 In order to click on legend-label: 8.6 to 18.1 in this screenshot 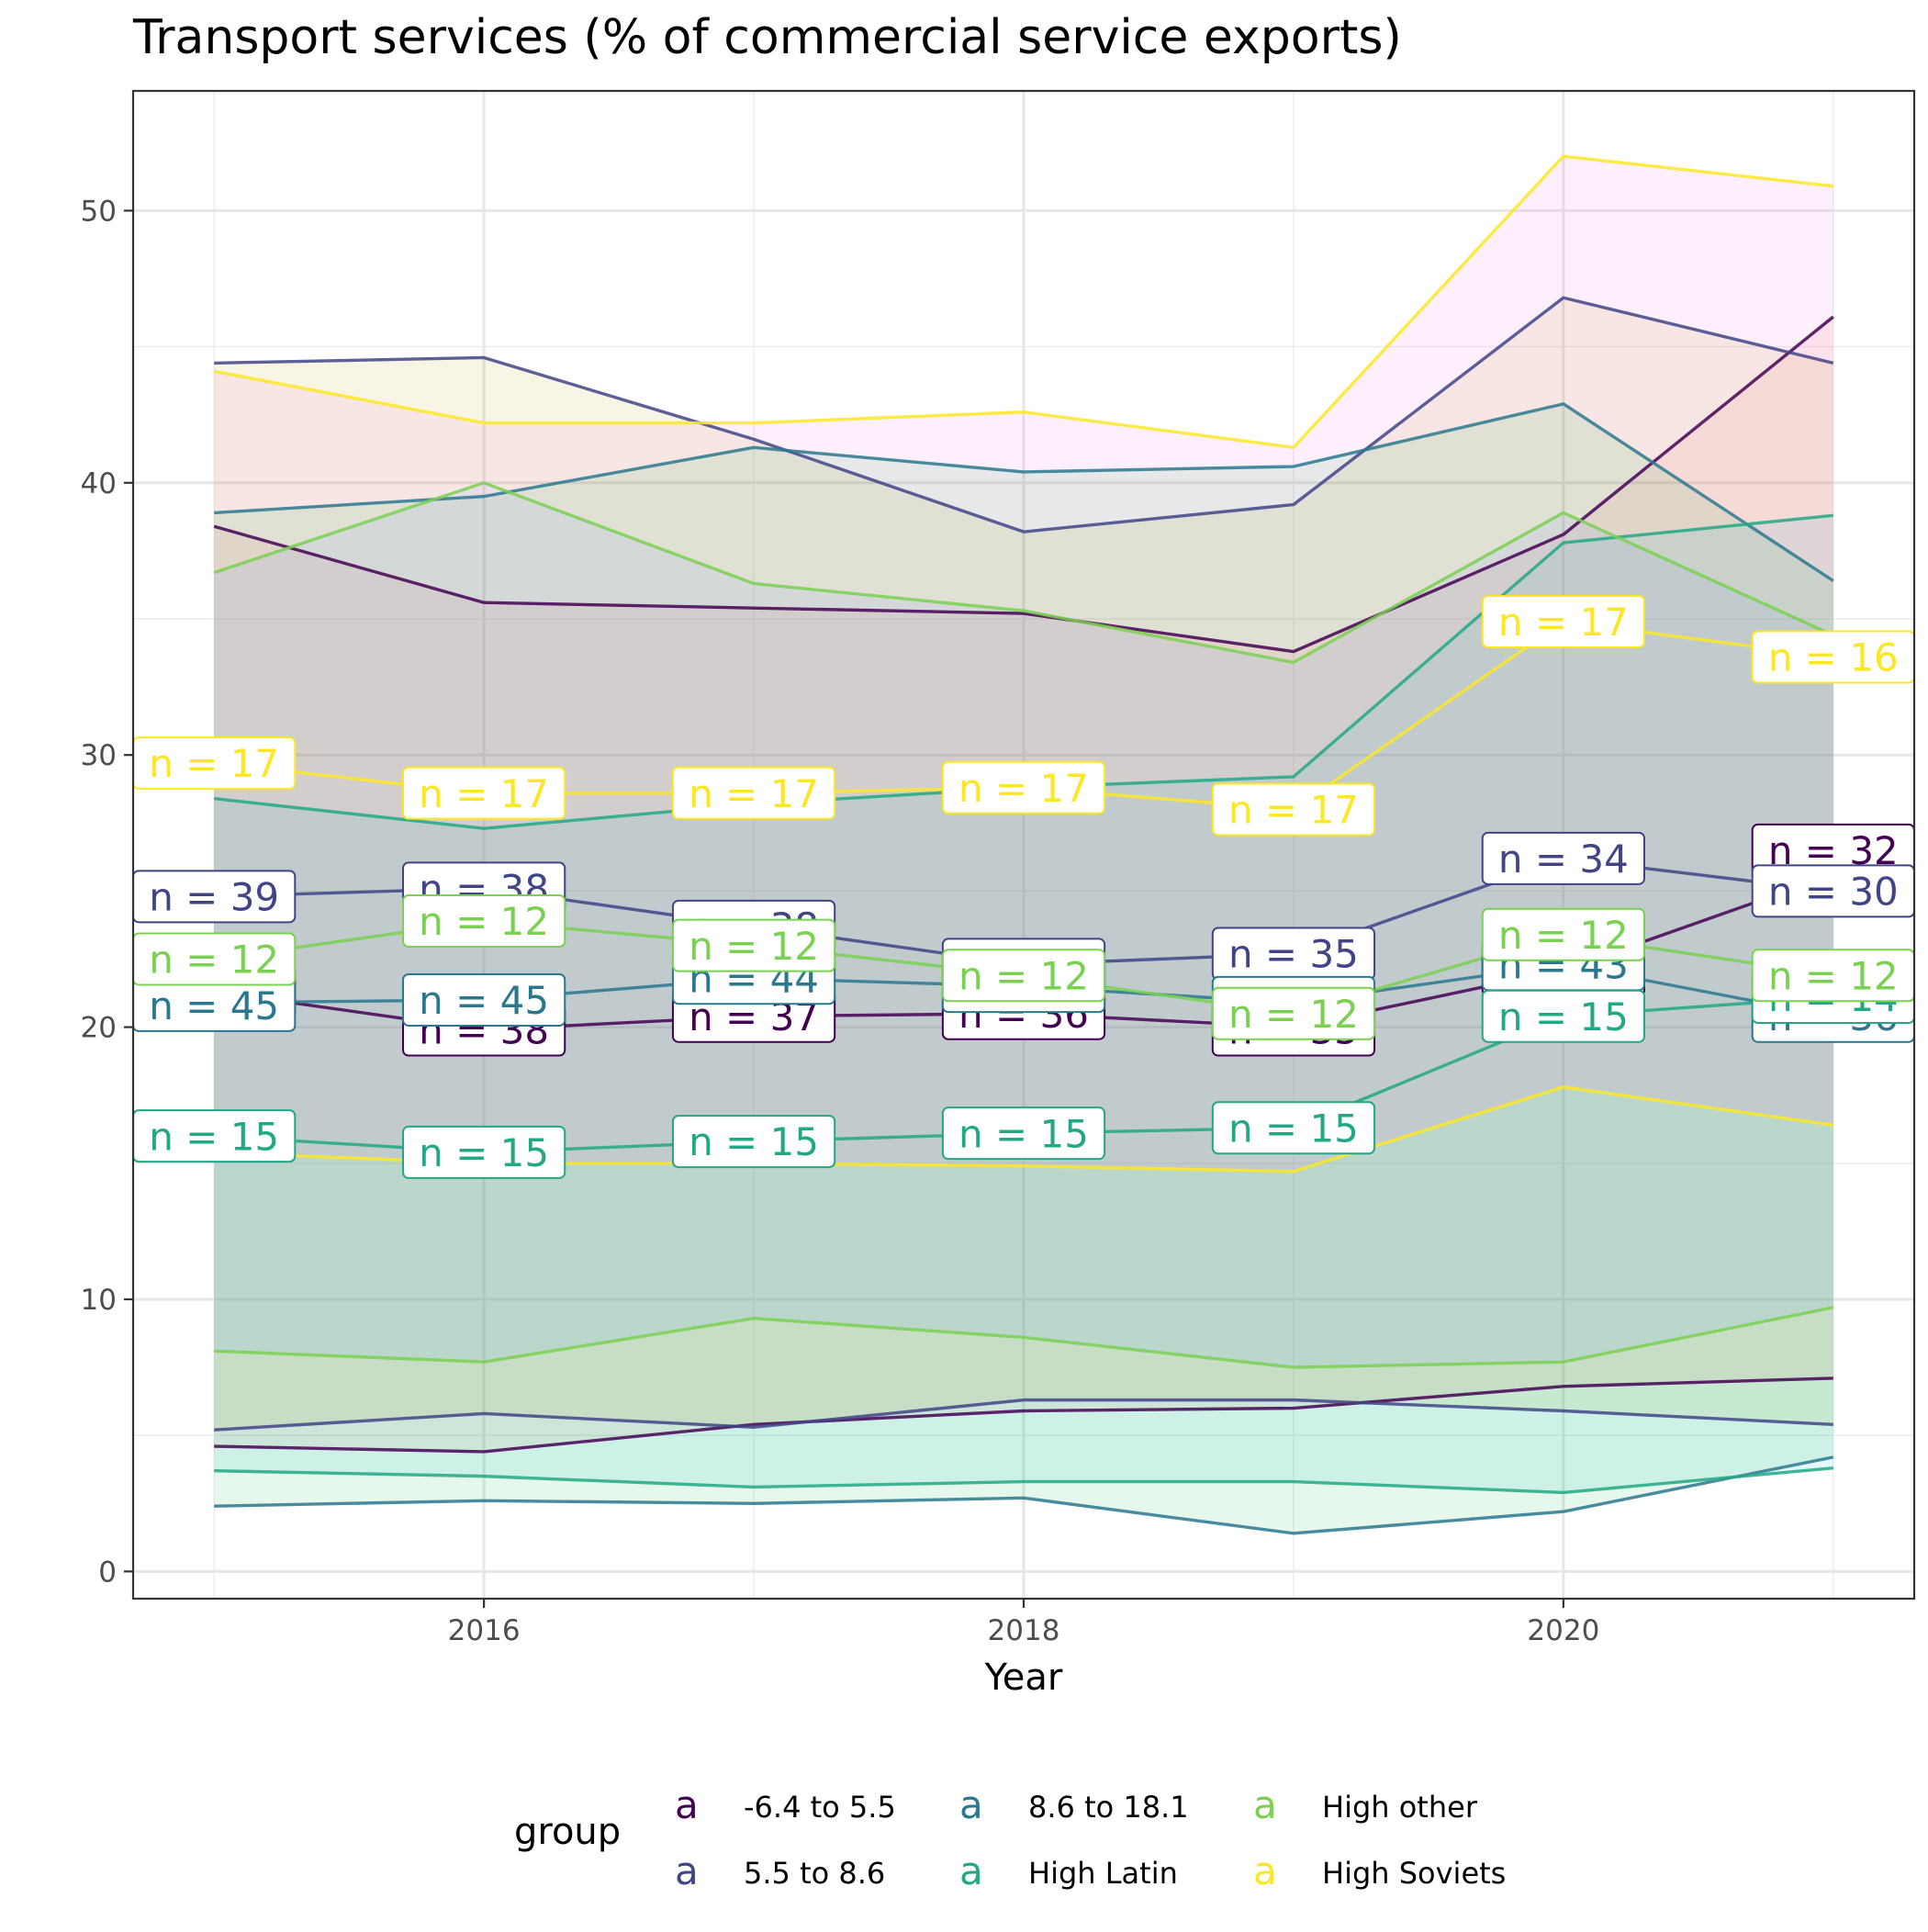, I will do `click(1108, 1807)`.